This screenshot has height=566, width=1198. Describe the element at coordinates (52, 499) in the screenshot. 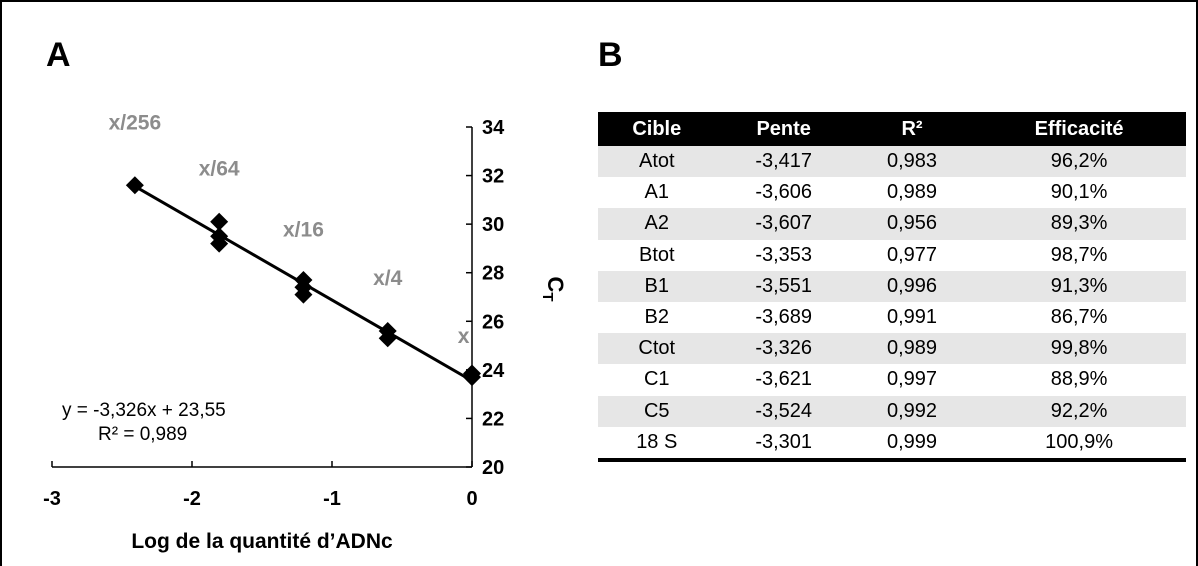

I see `x-tick-label: -3` at that location.